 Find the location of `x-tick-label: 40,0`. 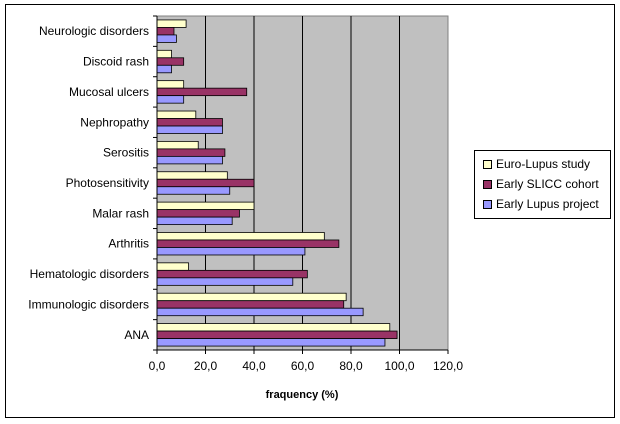

x-tick-label: 40,0 is located at coordinates (254, 366).